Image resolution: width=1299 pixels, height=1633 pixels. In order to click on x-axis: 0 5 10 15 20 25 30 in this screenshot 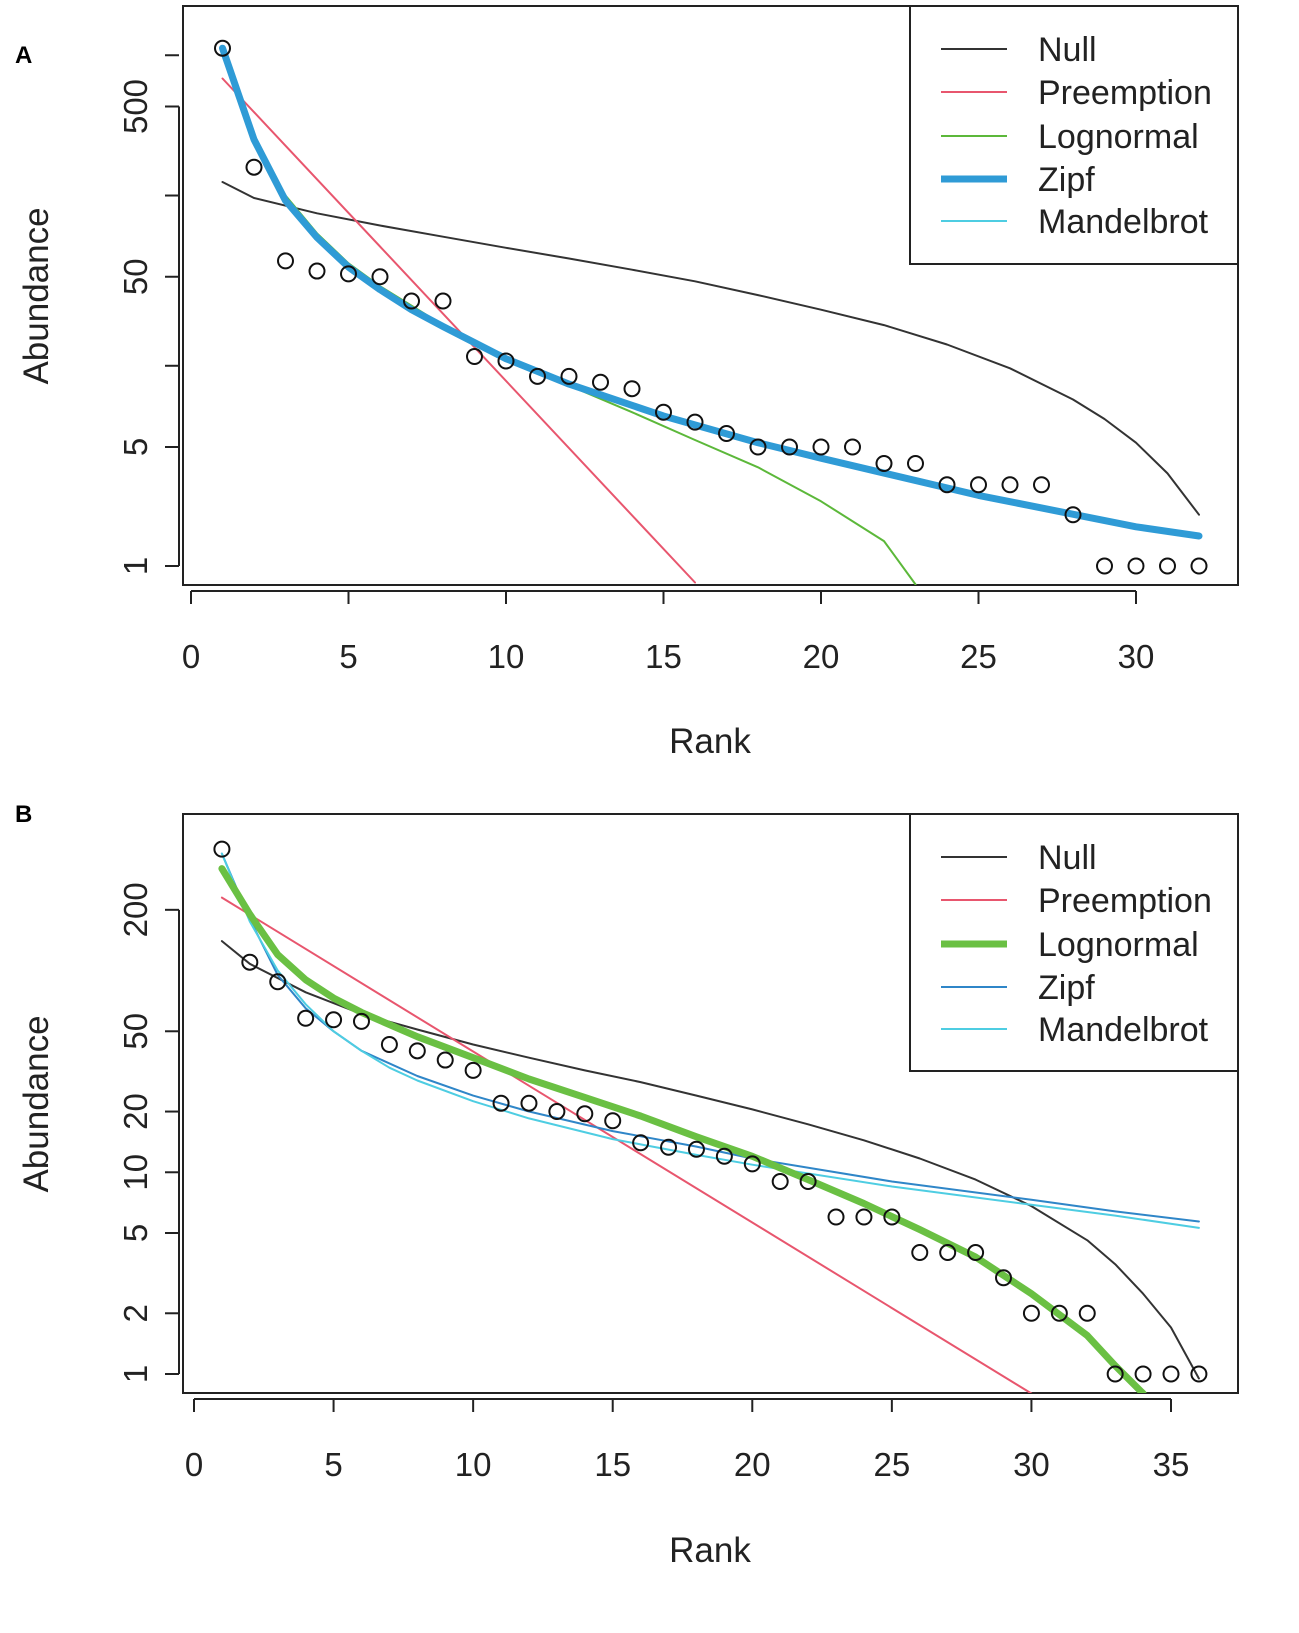, I will do `click(668, 632)`.